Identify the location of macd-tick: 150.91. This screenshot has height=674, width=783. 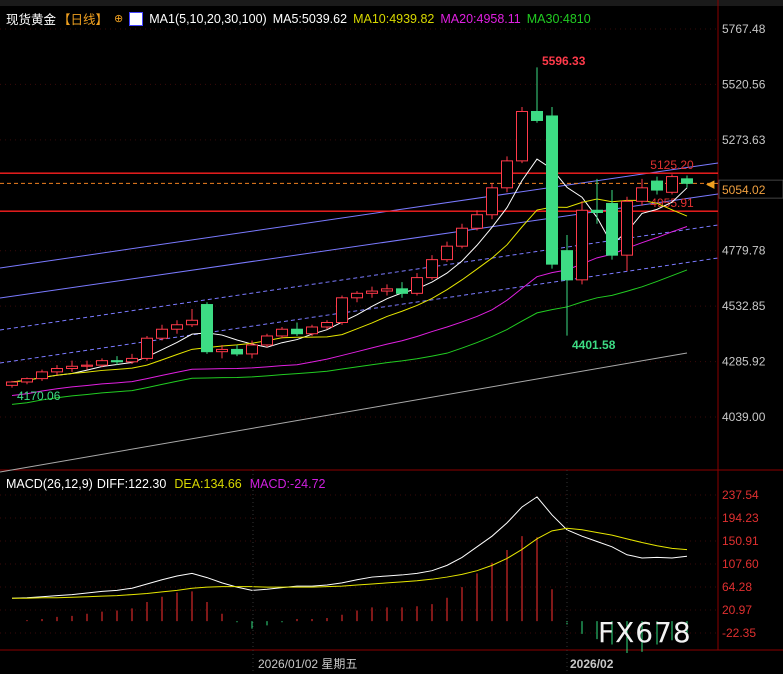
(740, 541).